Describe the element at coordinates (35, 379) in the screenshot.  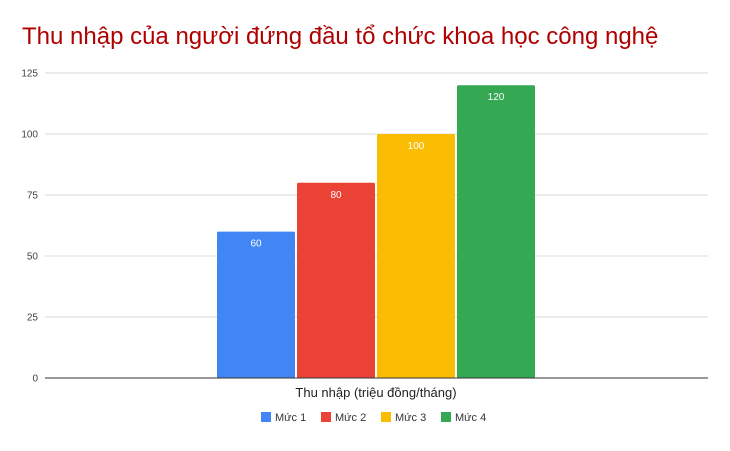
I see `y-tick-label: 0` at that location.